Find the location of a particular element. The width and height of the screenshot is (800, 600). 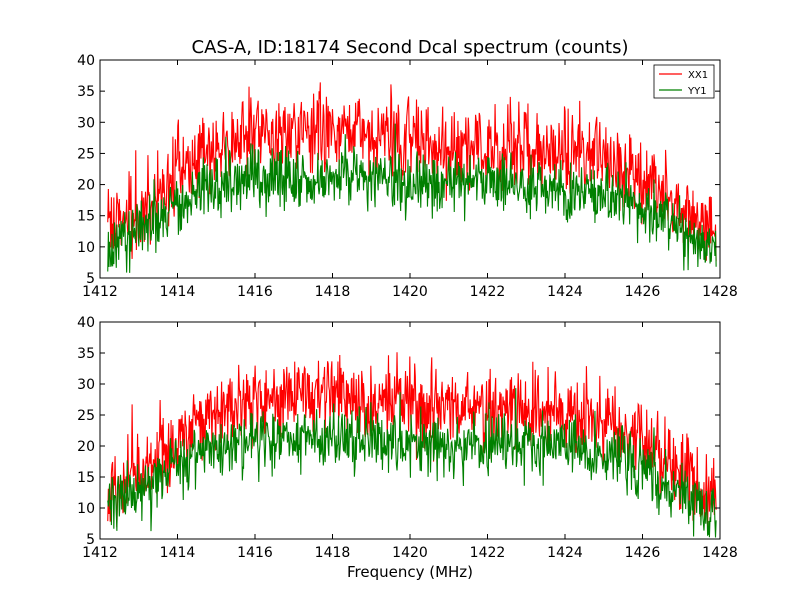

legend-box is located at coordinates (684, 81).